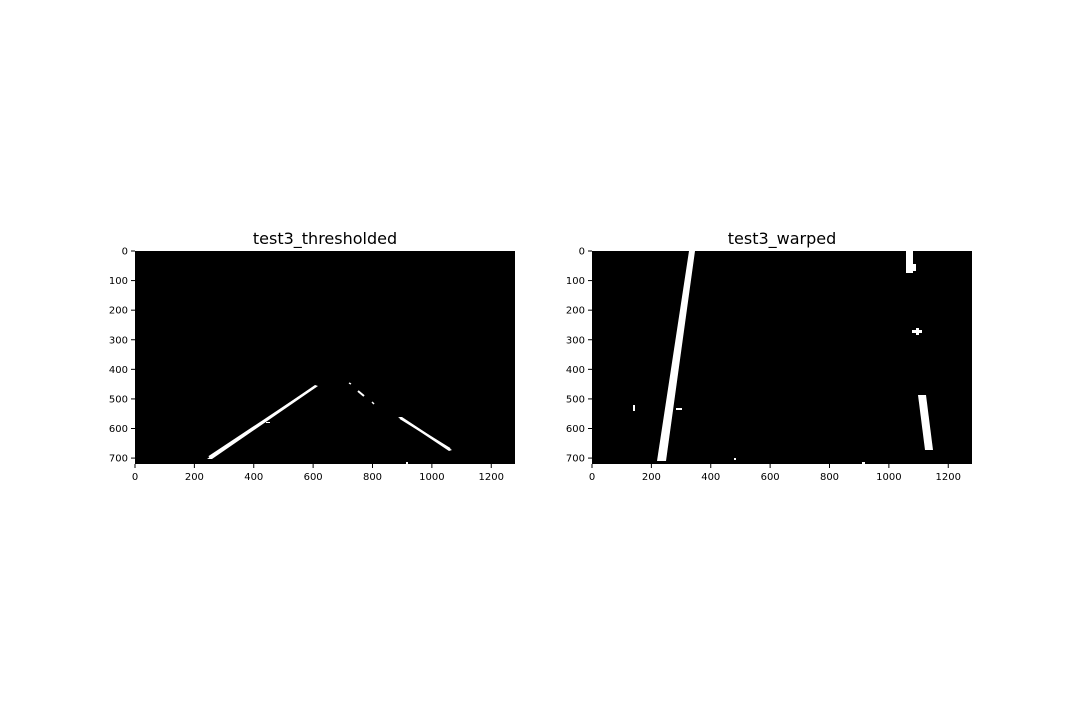  Describe the element at coordinates (372, 477) in the screenshot. I see `left-x-tick-label: 800` at that location.